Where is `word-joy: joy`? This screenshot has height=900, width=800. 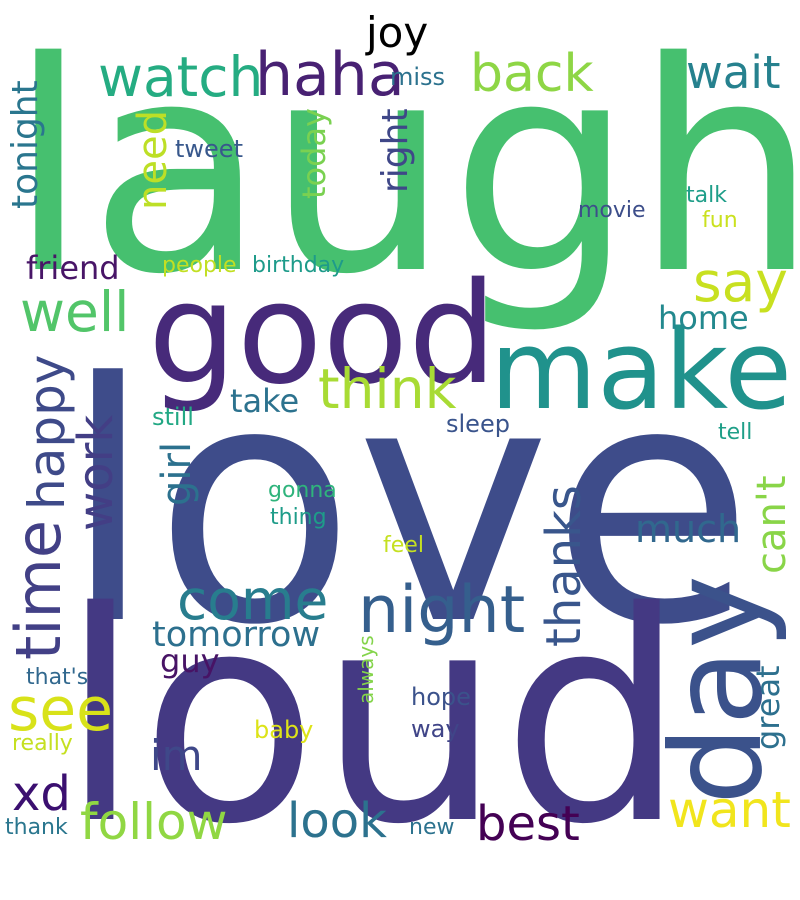
word-joy: joy is located at coordinates (397, 32).